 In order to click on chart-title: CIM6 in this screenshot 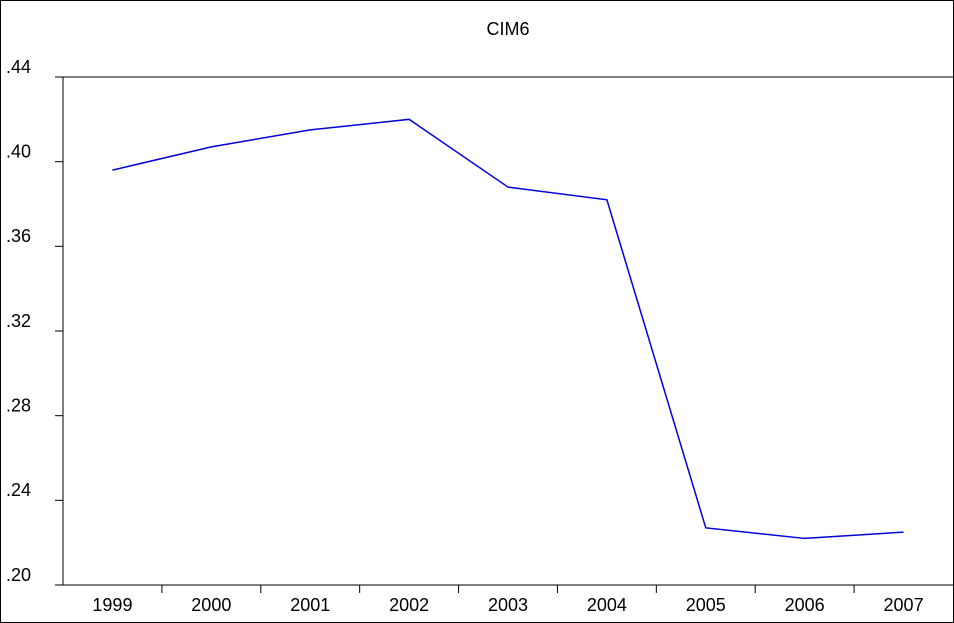, I will do `click(507, 29)`.